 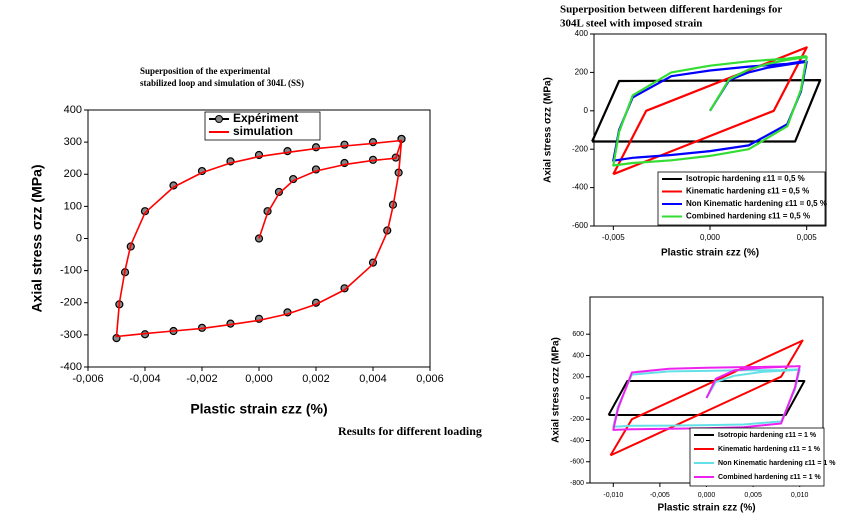 I want to click on legend-label: Isotropic hardening ε11 = 1 %, so click(x=767, y=435).